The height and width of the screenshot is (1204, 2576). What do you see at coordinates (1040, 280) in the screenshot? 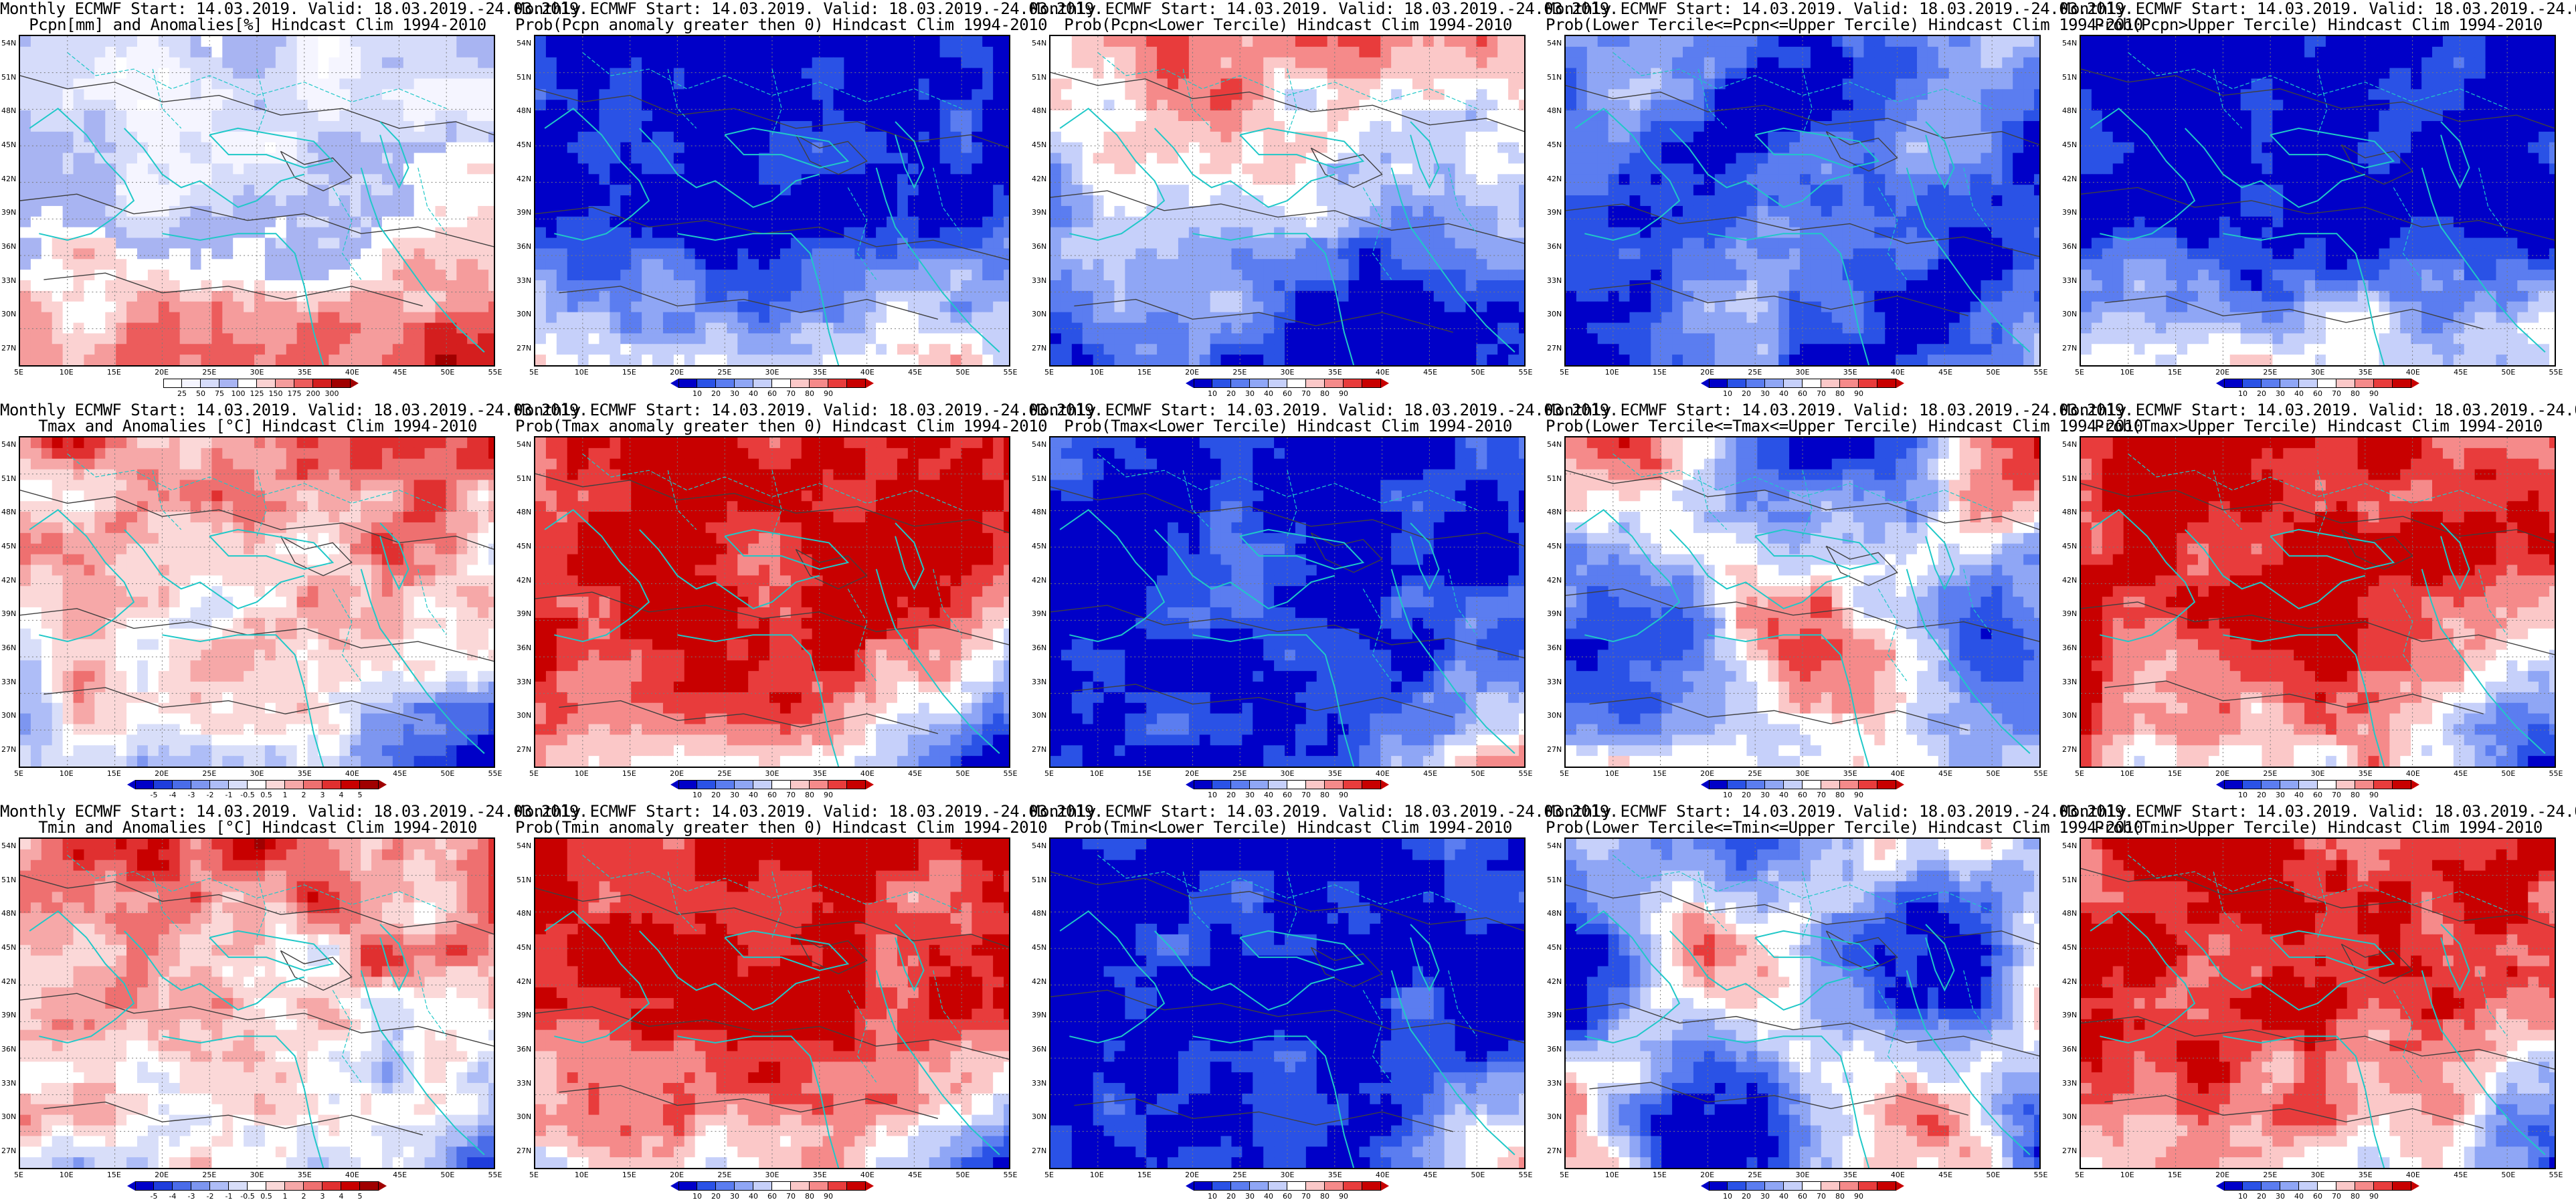
I see `lat-tick-label: 33N` at bounding box center [1040, 280].